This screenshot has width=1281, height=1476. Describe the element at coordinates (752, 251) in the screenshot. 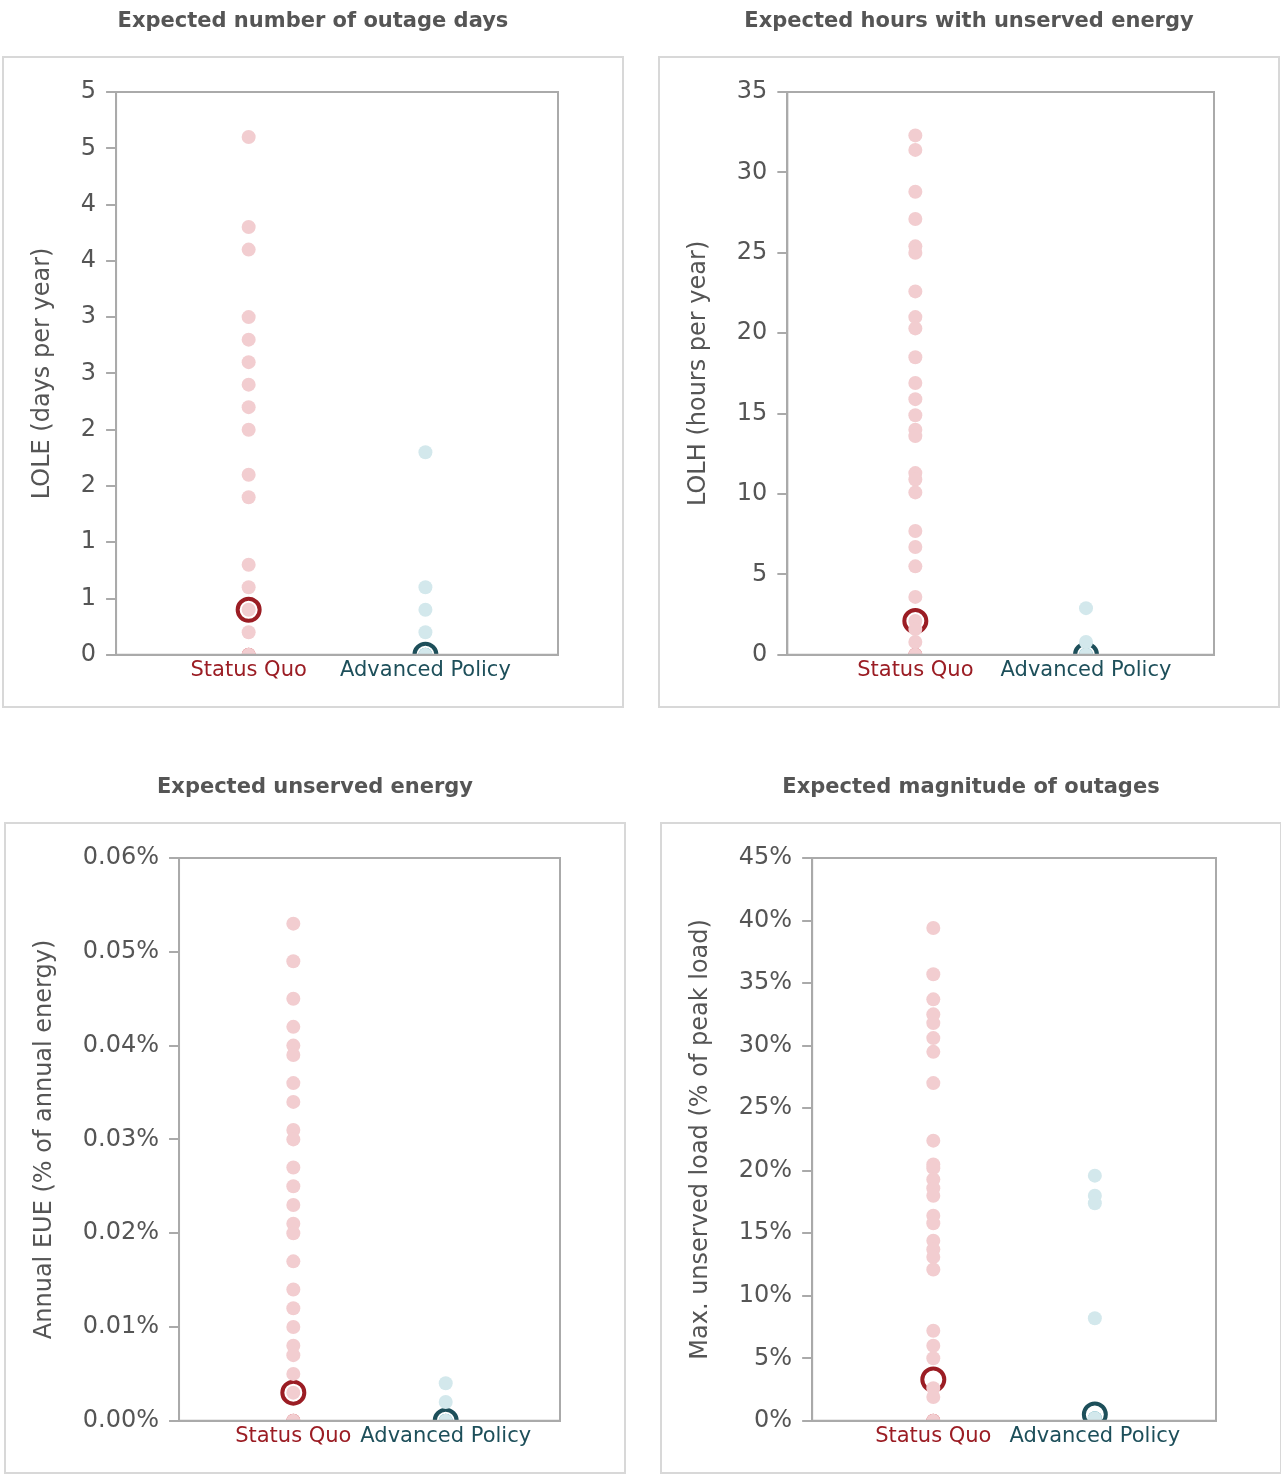

I see `y-tick-label: 25` at that location.